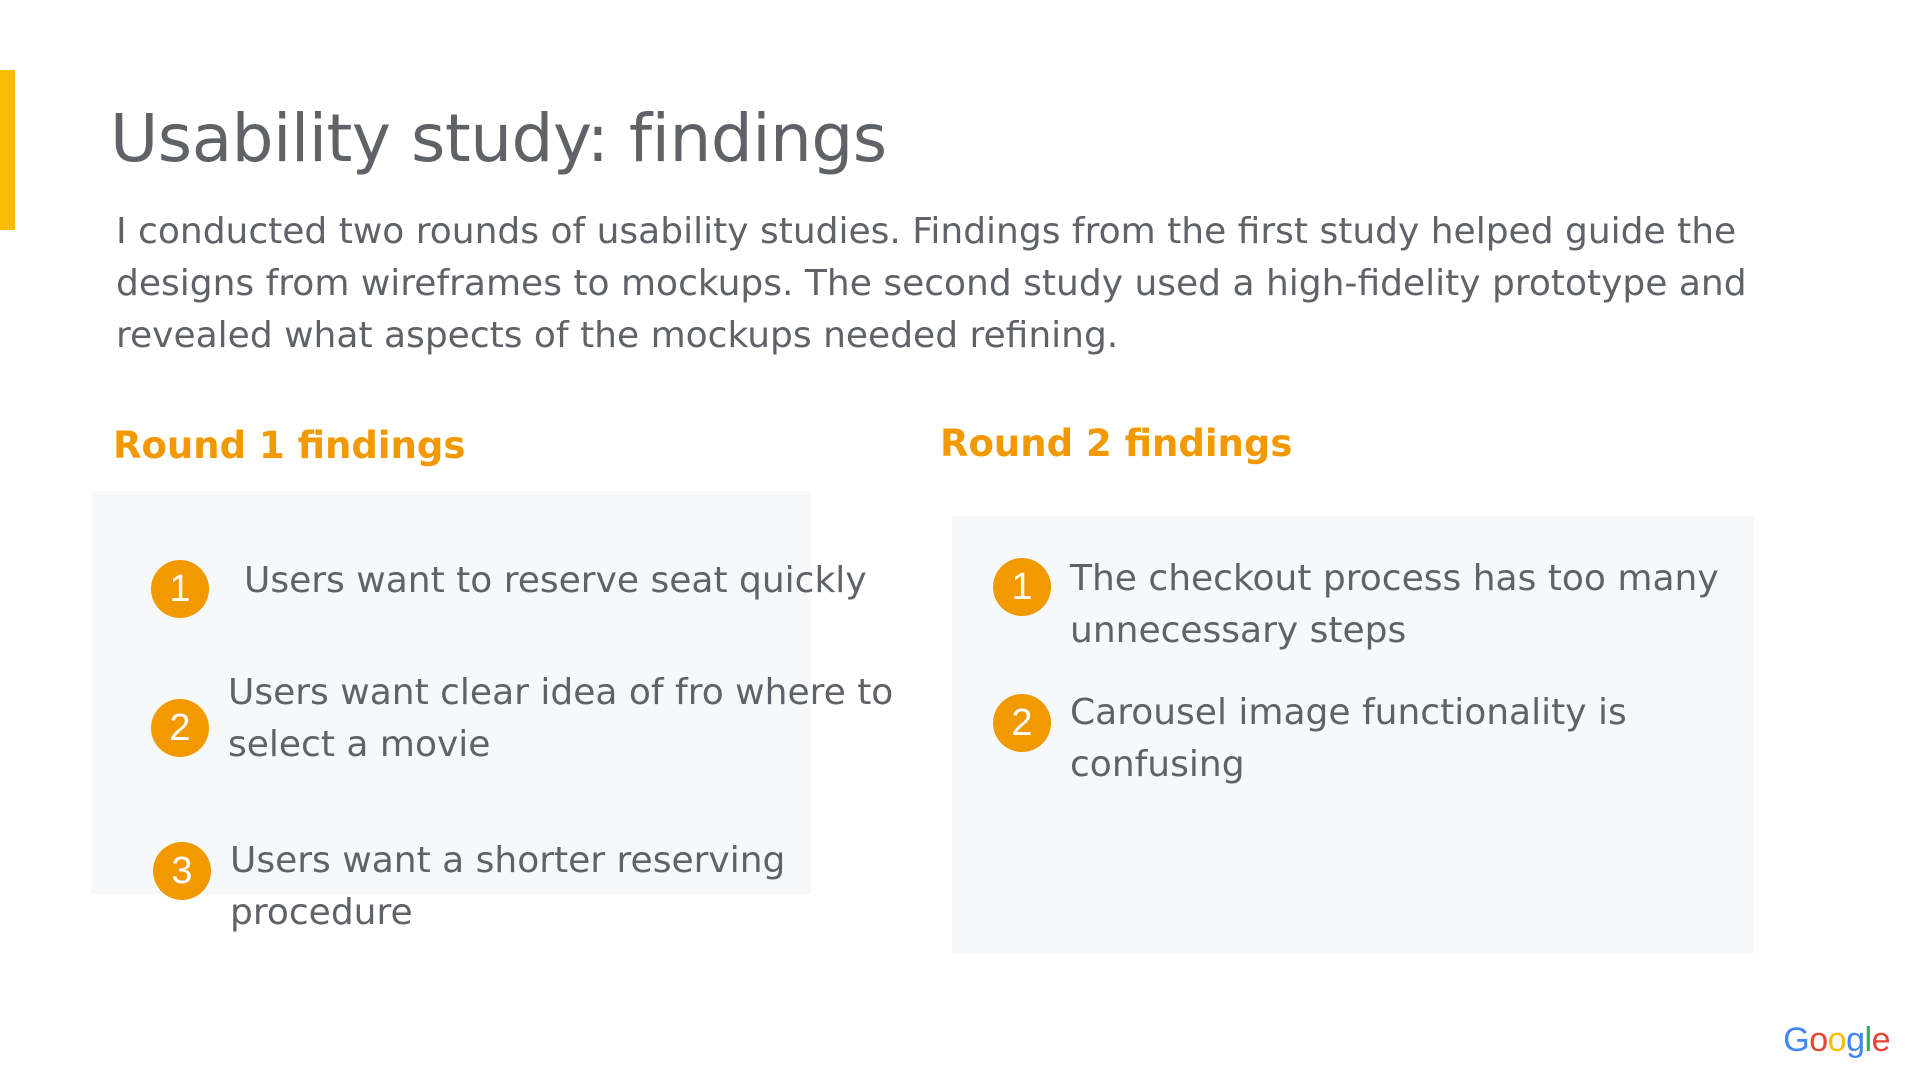 This screenshot has width=1920, height=1080. What do you see at coordinates (289, 445) in the screenshot?
I see `round1-heading: Round 1 findings` at bounding box center [289, 445].